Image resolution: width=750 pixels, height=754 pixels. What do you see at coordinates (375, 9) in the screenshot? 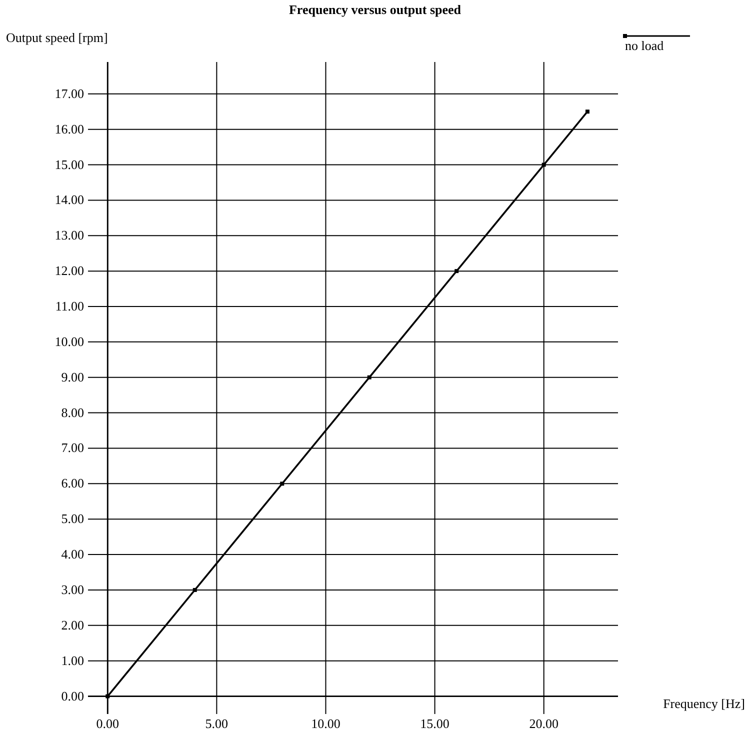
I see `chart-title: Frequency versus output speed` at bounding box center [375, 9].